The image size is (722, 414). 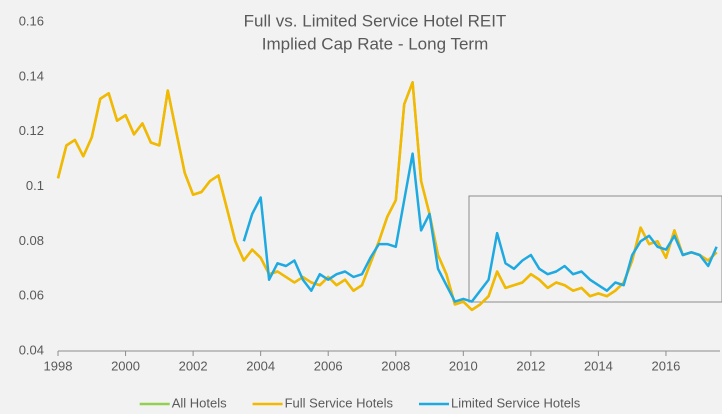 What do you see at coordinates (395, 365) in the screenshot?
I see `x-tick-label: 2008` at bounding box center [395, 365].